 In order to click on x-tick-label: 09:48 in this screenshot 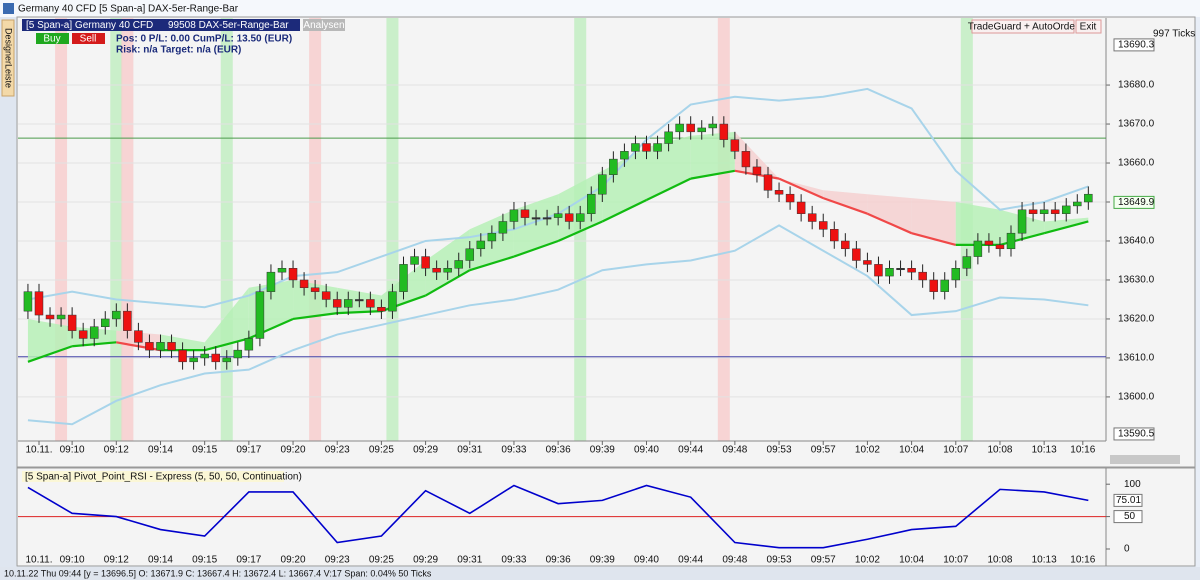, I will do `click(734, 560)`.